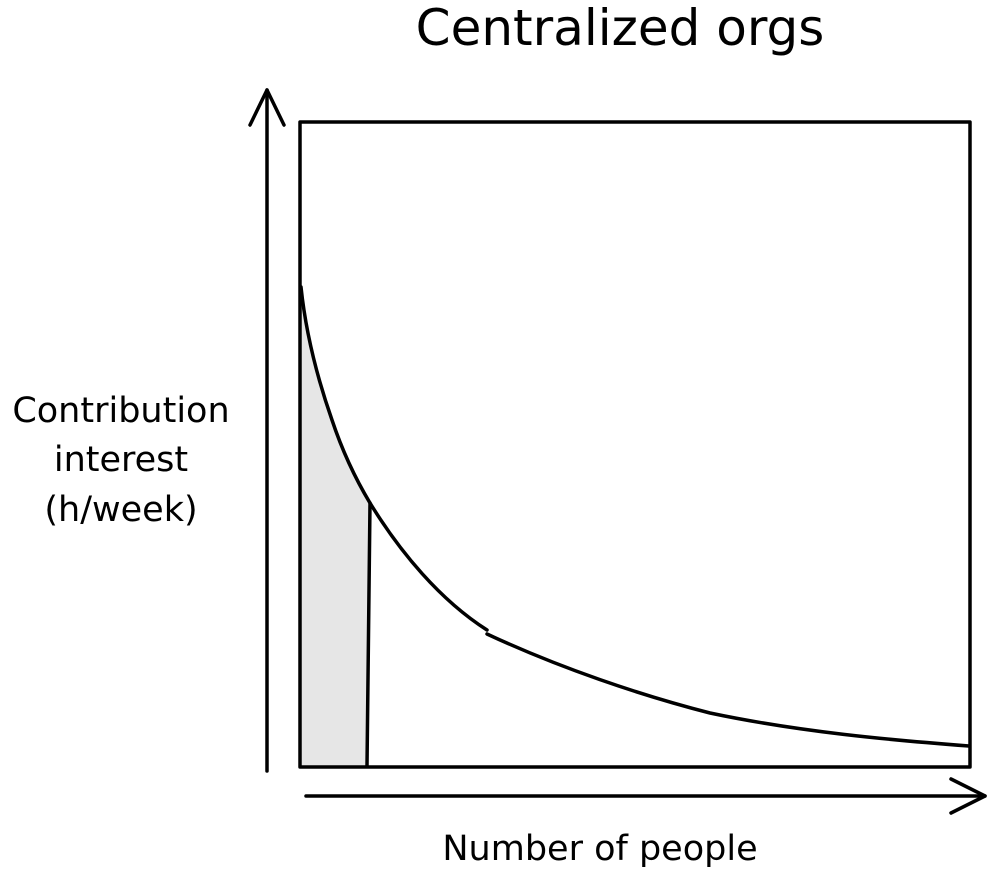  Describe the element at coordinates (599, 849) in the screenshot. I see `x-axis-label: Number of people` at that location.